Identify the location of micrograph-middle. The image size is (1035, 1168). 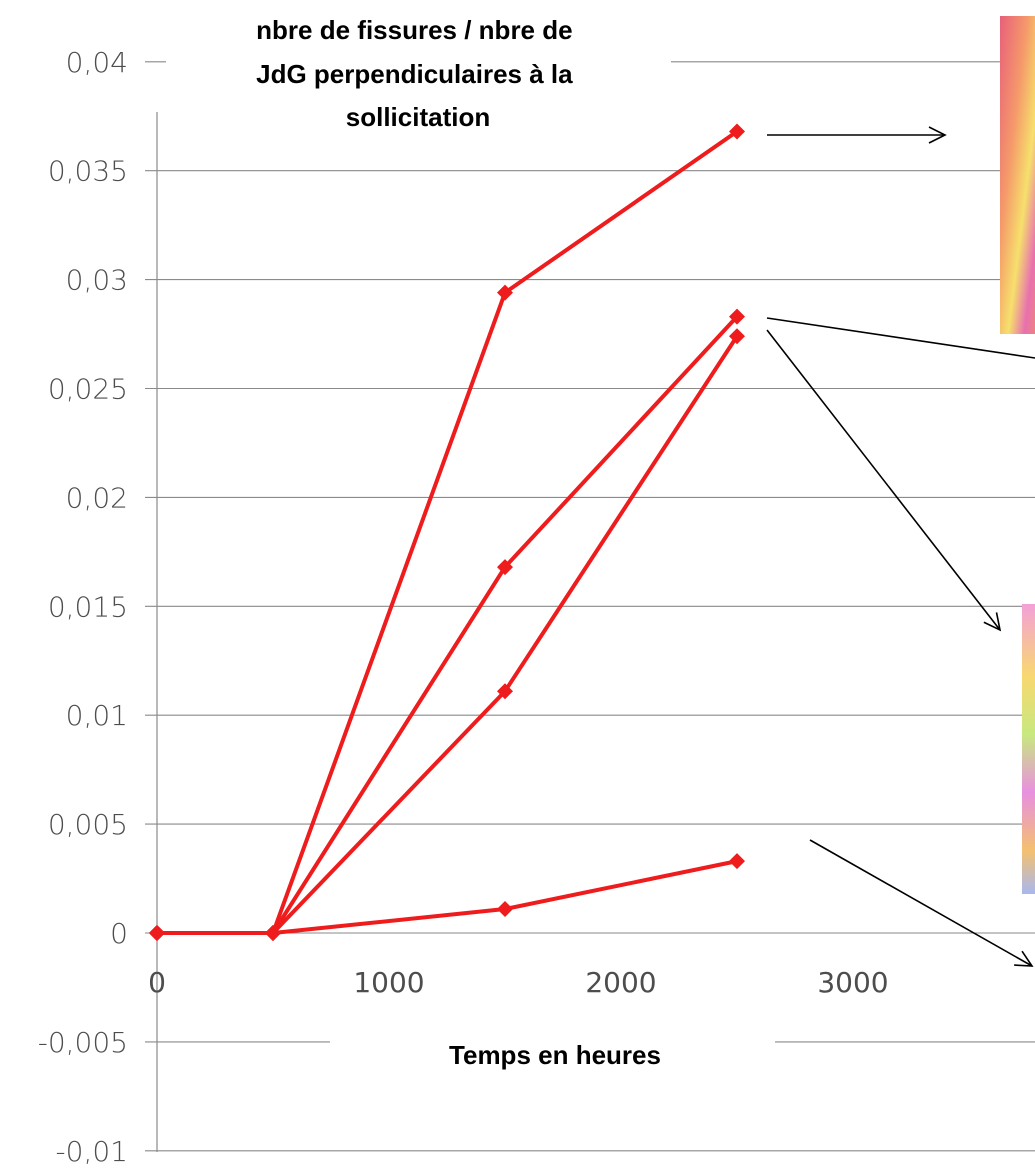
(1028, 749).